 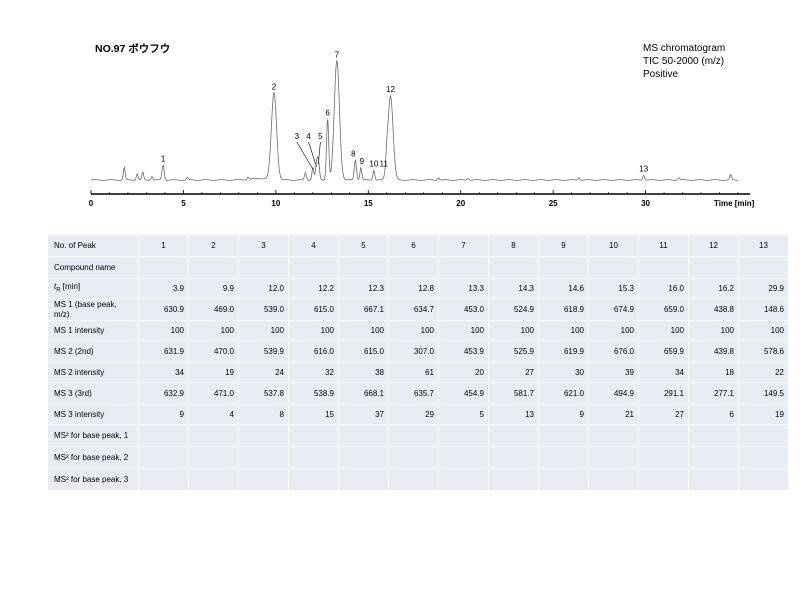 What do you see at coordinates (327, 113) in the screenshot?
I see `peak-label: 6` at bounding box center [327, 113].